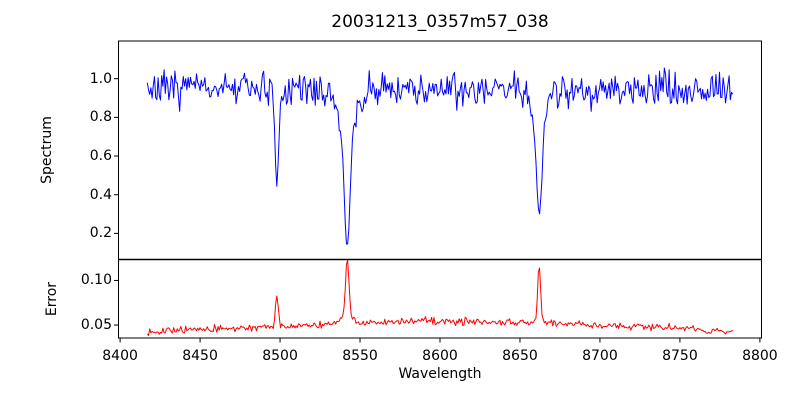 This screenshot has height=400, width=800. Describe the element at coordinates (96, 325) in the screenshot. I see `y-tick-label: 0.05` at that location.